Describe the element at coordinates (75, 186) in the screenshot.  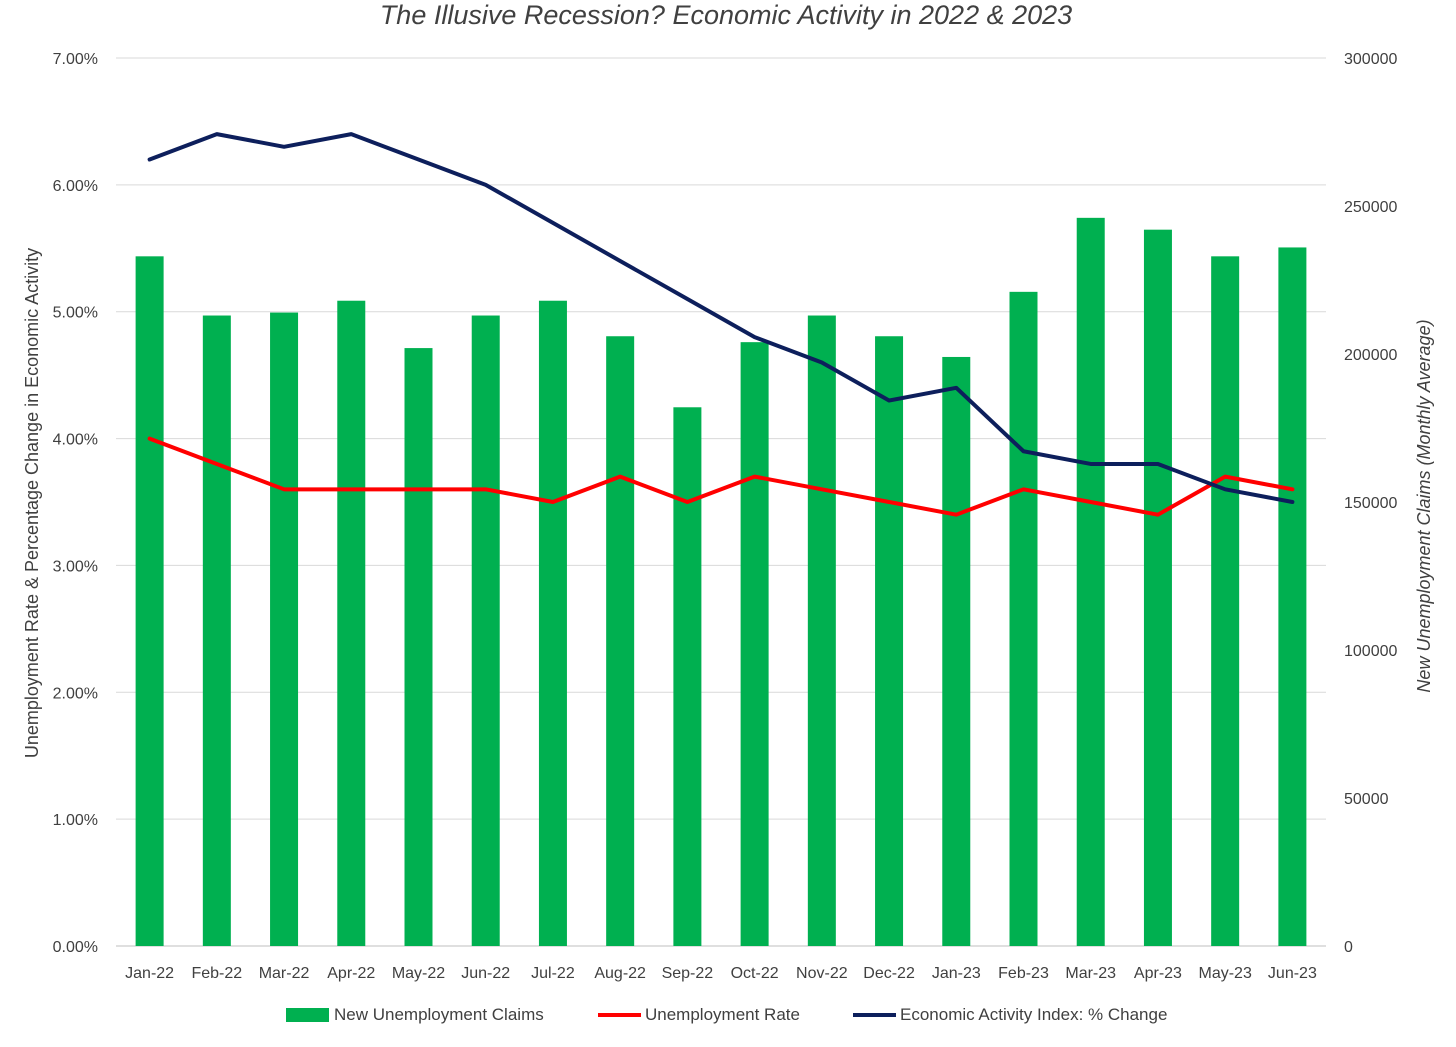
I see `left-tick-label: 6.00%` at that location.